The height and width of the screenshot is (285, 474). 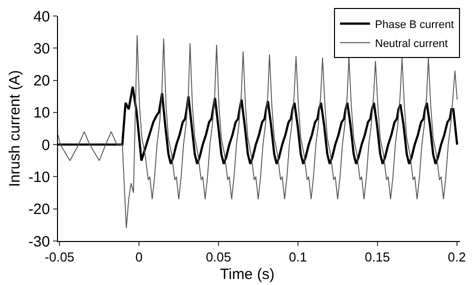 What do you see at coordinates (377, 257) in the screenshot?
I see `x-tick-label: 0.15` at bounding box center [377, 257].